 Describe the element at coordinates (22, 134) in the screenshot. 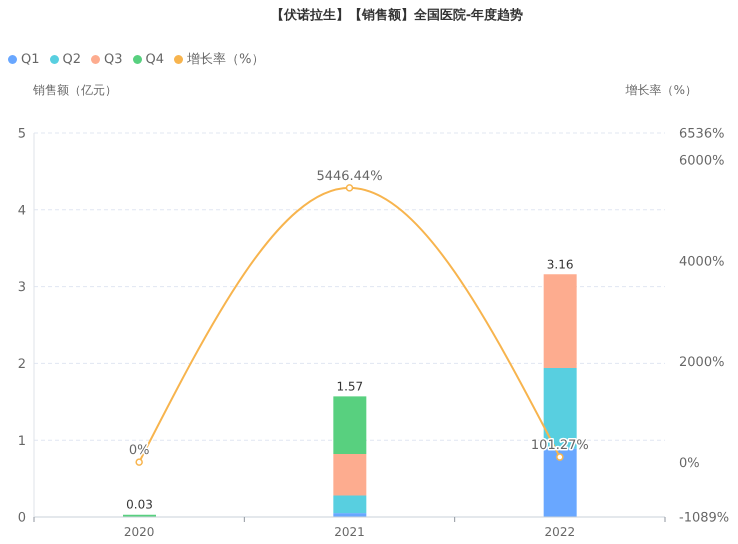

I see `y-tick-label: 5` at that location.